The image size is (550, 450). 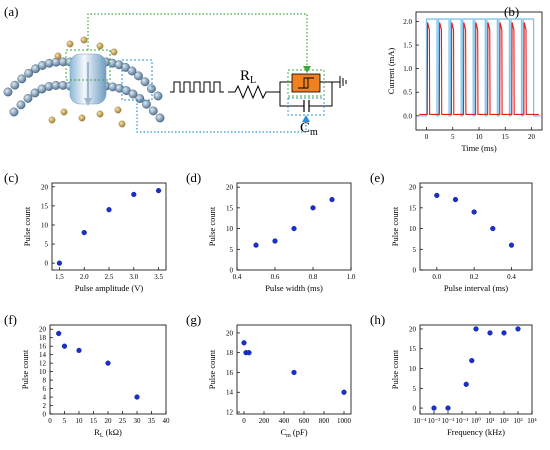 What do you see at coordinates (45, 406) in the screenshot?
I see `y-tick-label: 2` at bounding box center [45, 406].